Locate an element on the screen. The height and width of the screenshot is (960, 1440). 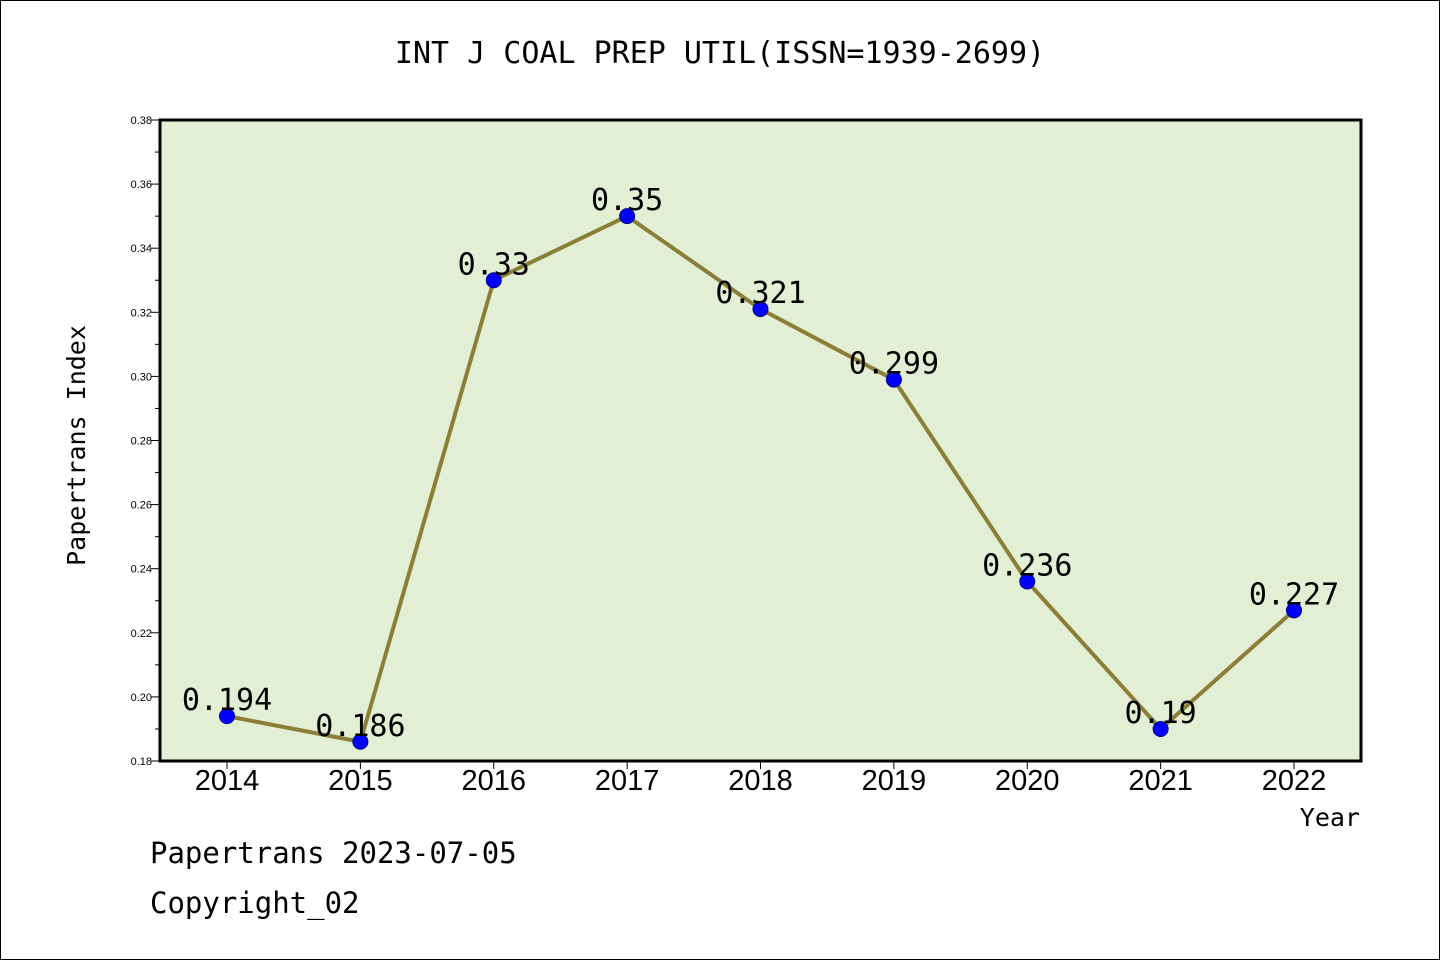
footer-copyright: Copyright_02 is located at coordinates (255, 903).